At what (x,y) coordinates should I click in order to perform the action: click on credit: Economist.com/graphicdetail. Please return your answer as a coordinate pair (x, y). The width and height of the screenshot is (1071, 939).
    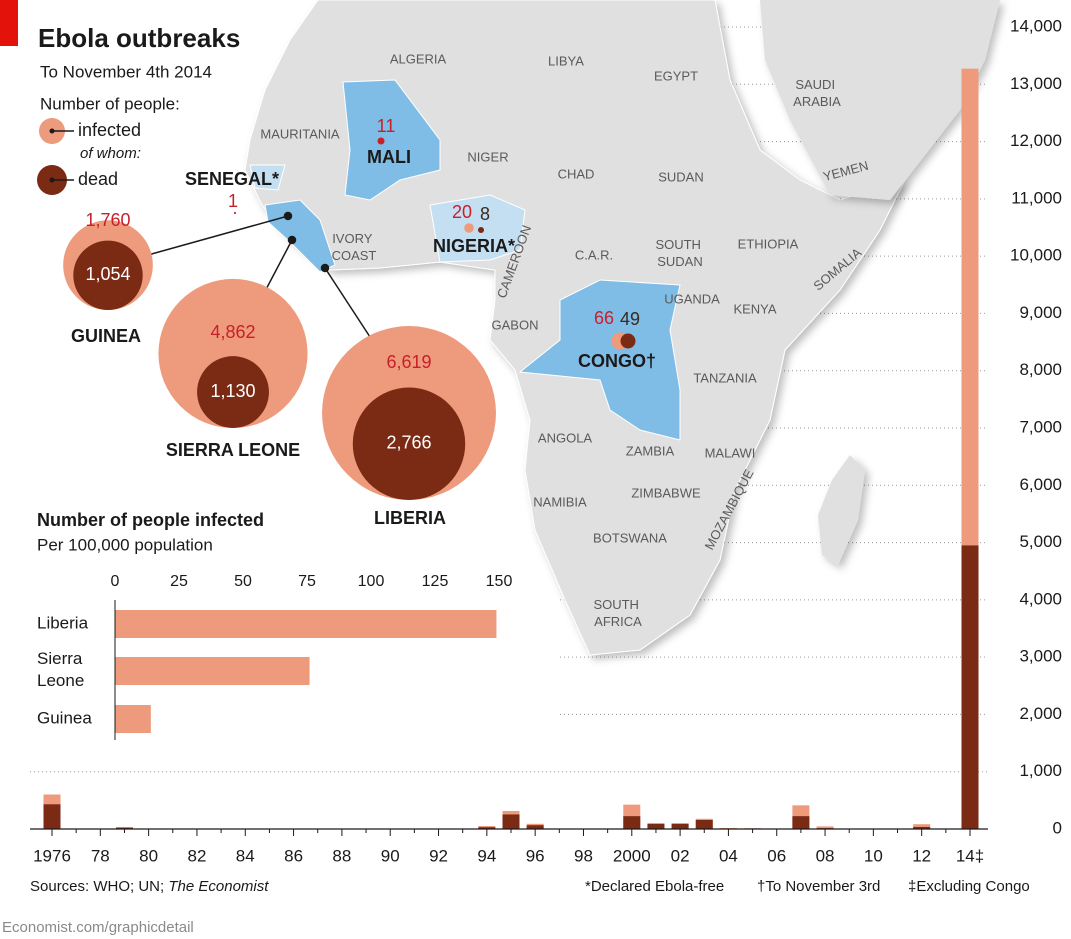
    Looking at the image, I should click on (98, 927).